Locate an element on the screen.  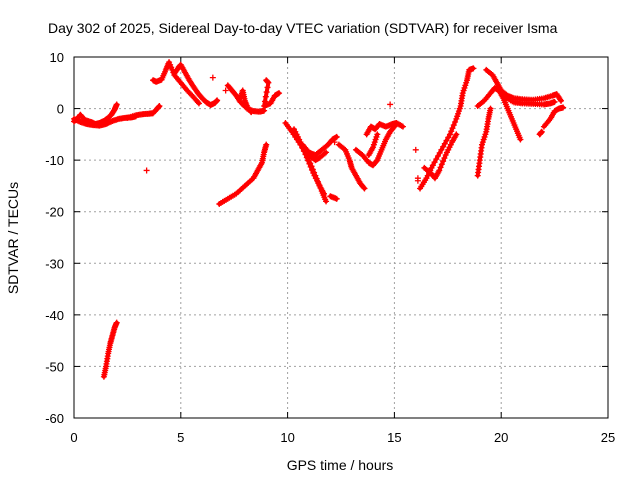
data-arc is located at coordinates (243, 174).